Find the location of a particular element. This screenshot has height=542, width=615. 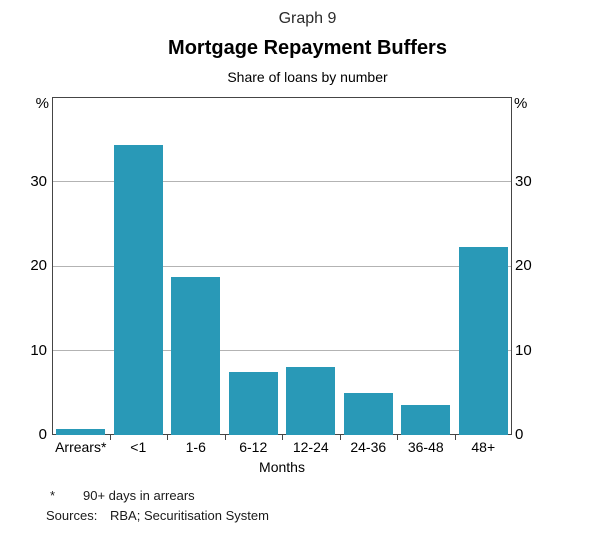

sources-text: RBA; Securitisation System is located at coordinates (189, 515).